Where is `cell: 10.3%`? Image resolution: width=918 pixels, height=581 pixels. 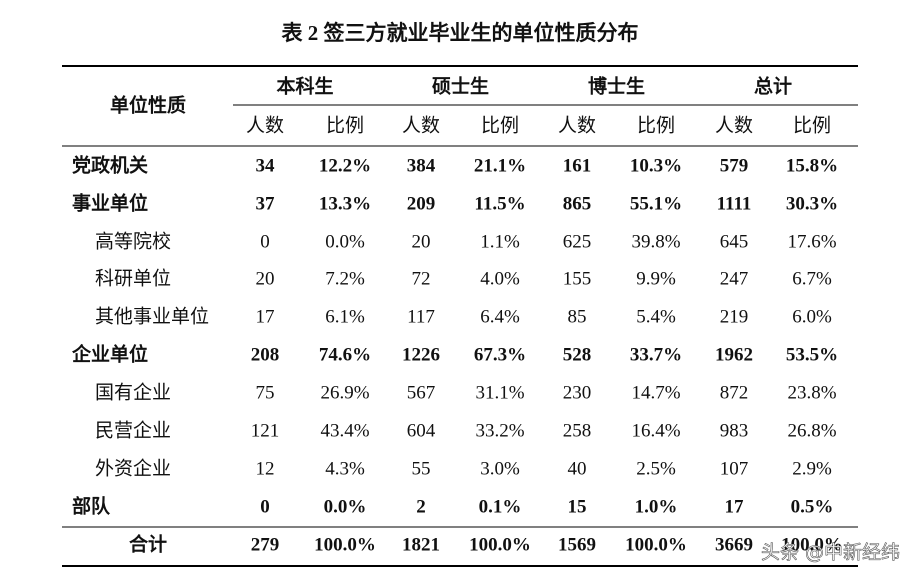
cell: 10.3% is located at coordinates (656, 165).